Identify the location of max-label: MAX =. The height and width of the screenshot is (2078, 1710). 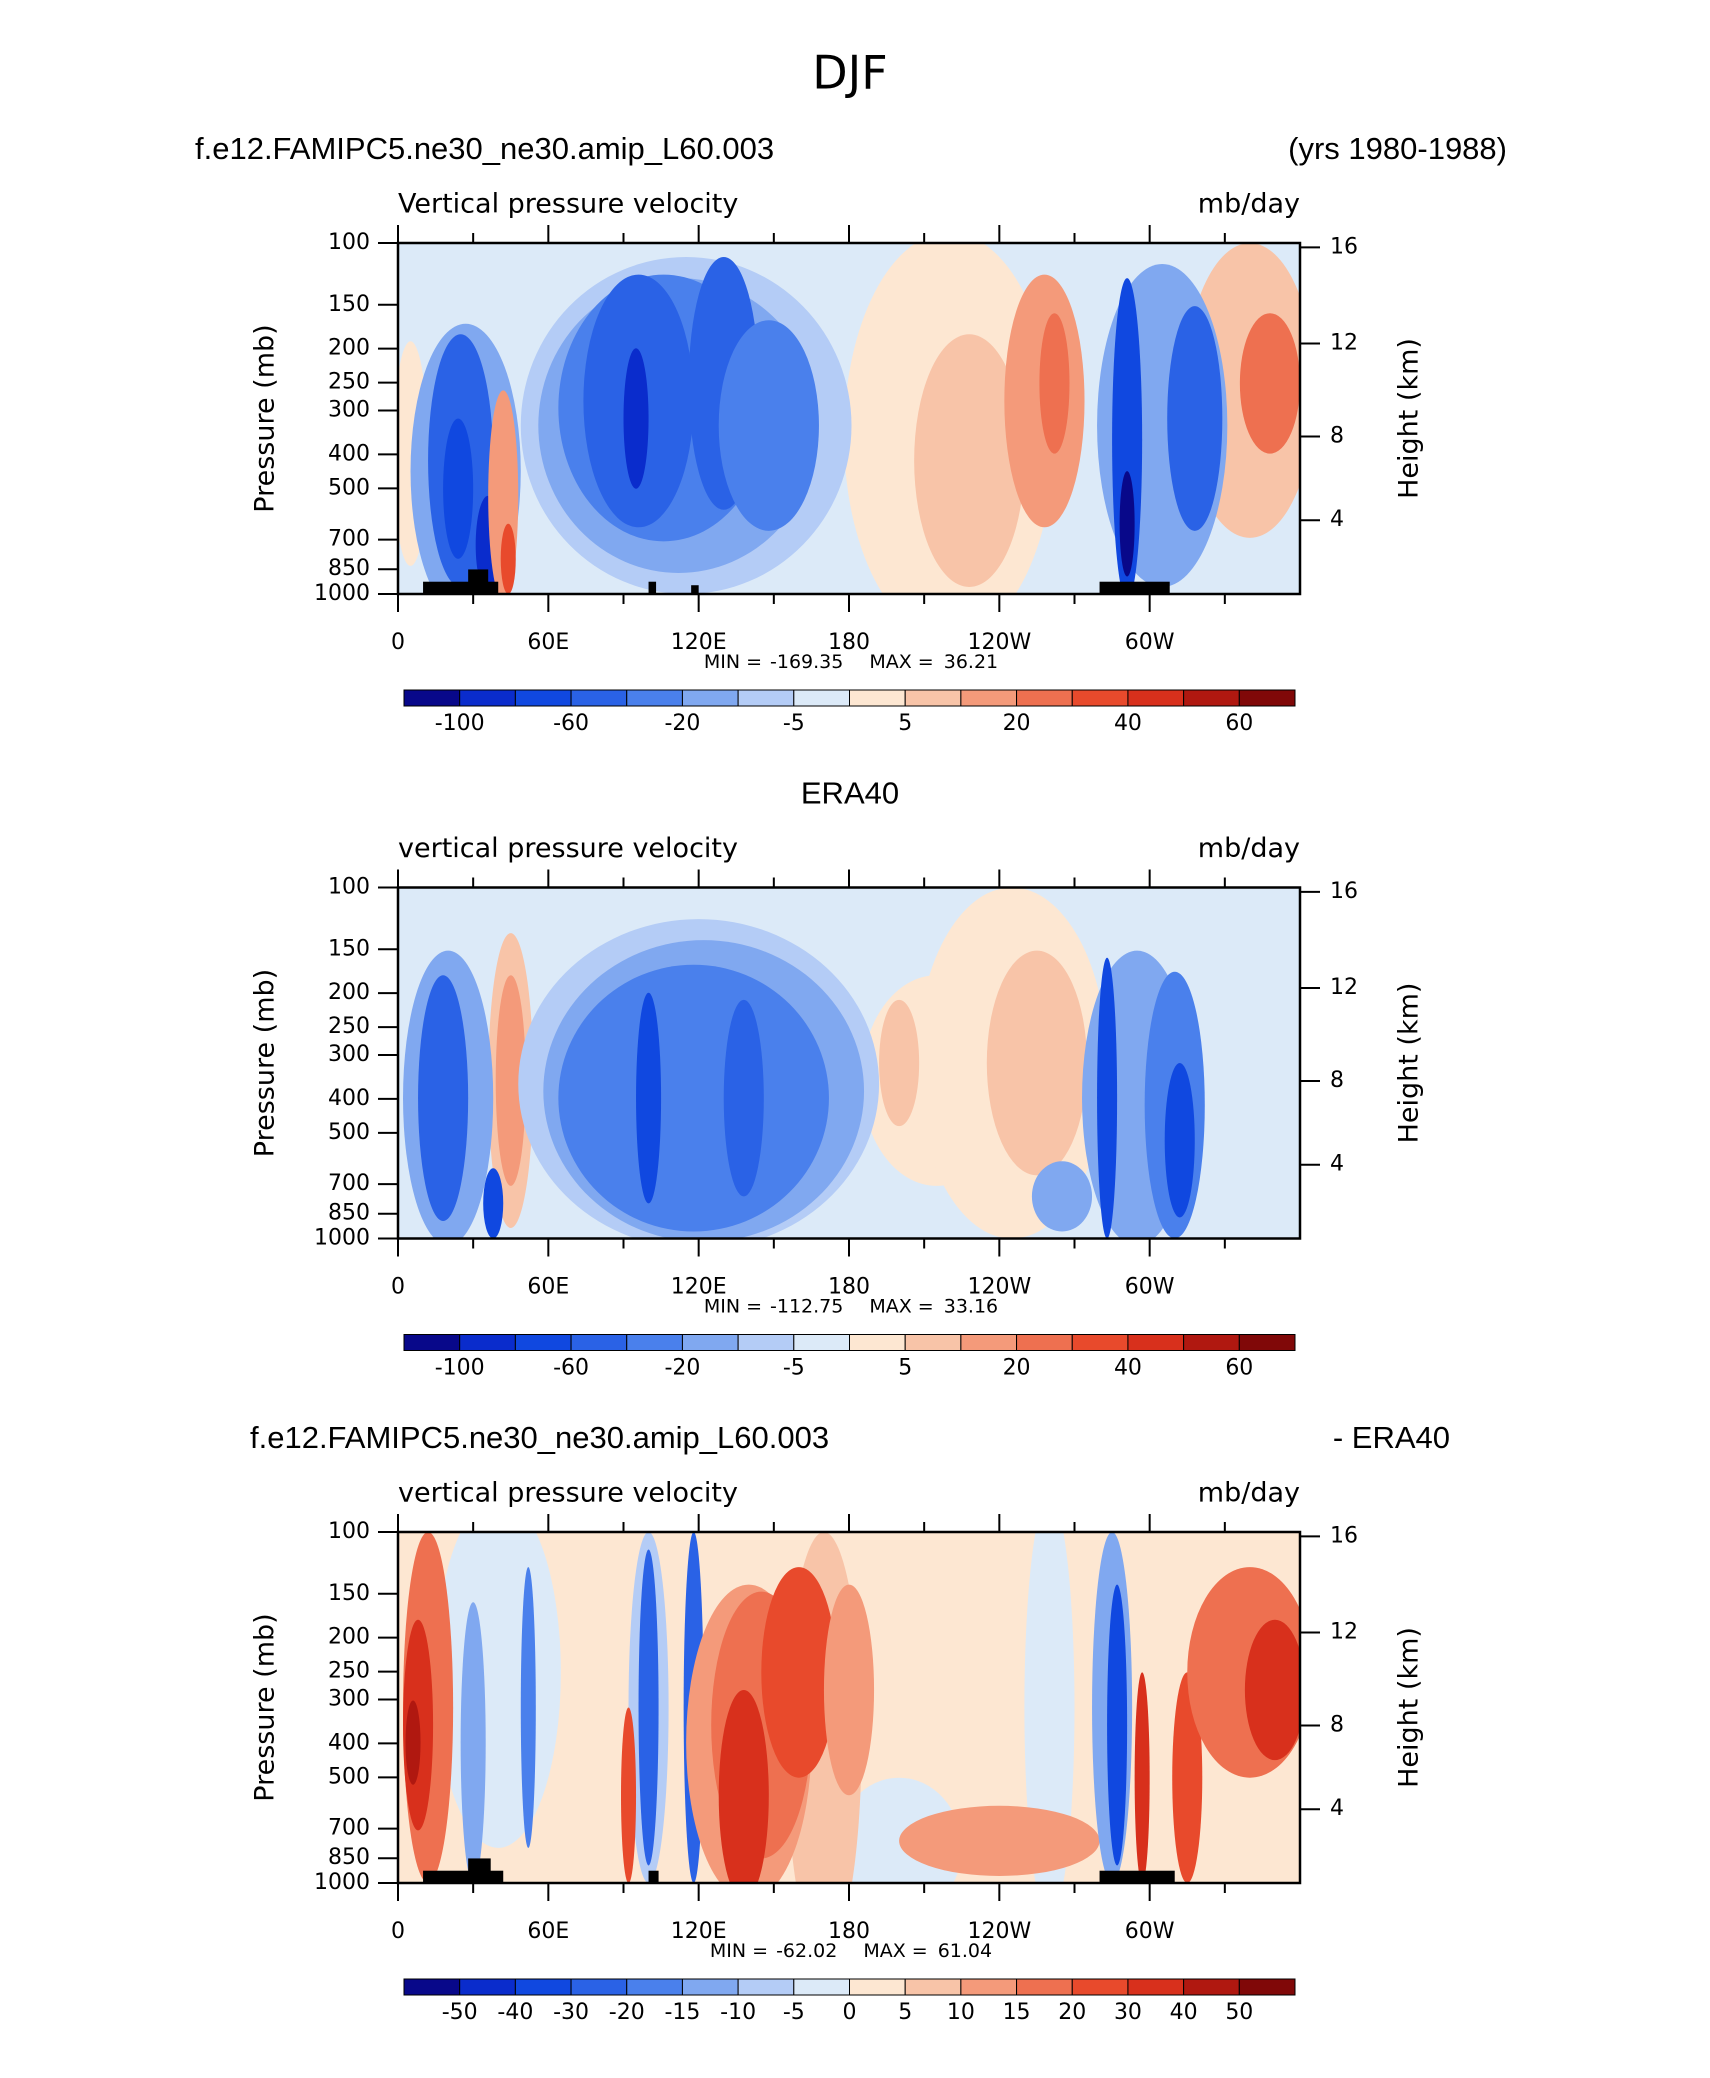
(901, 1306).